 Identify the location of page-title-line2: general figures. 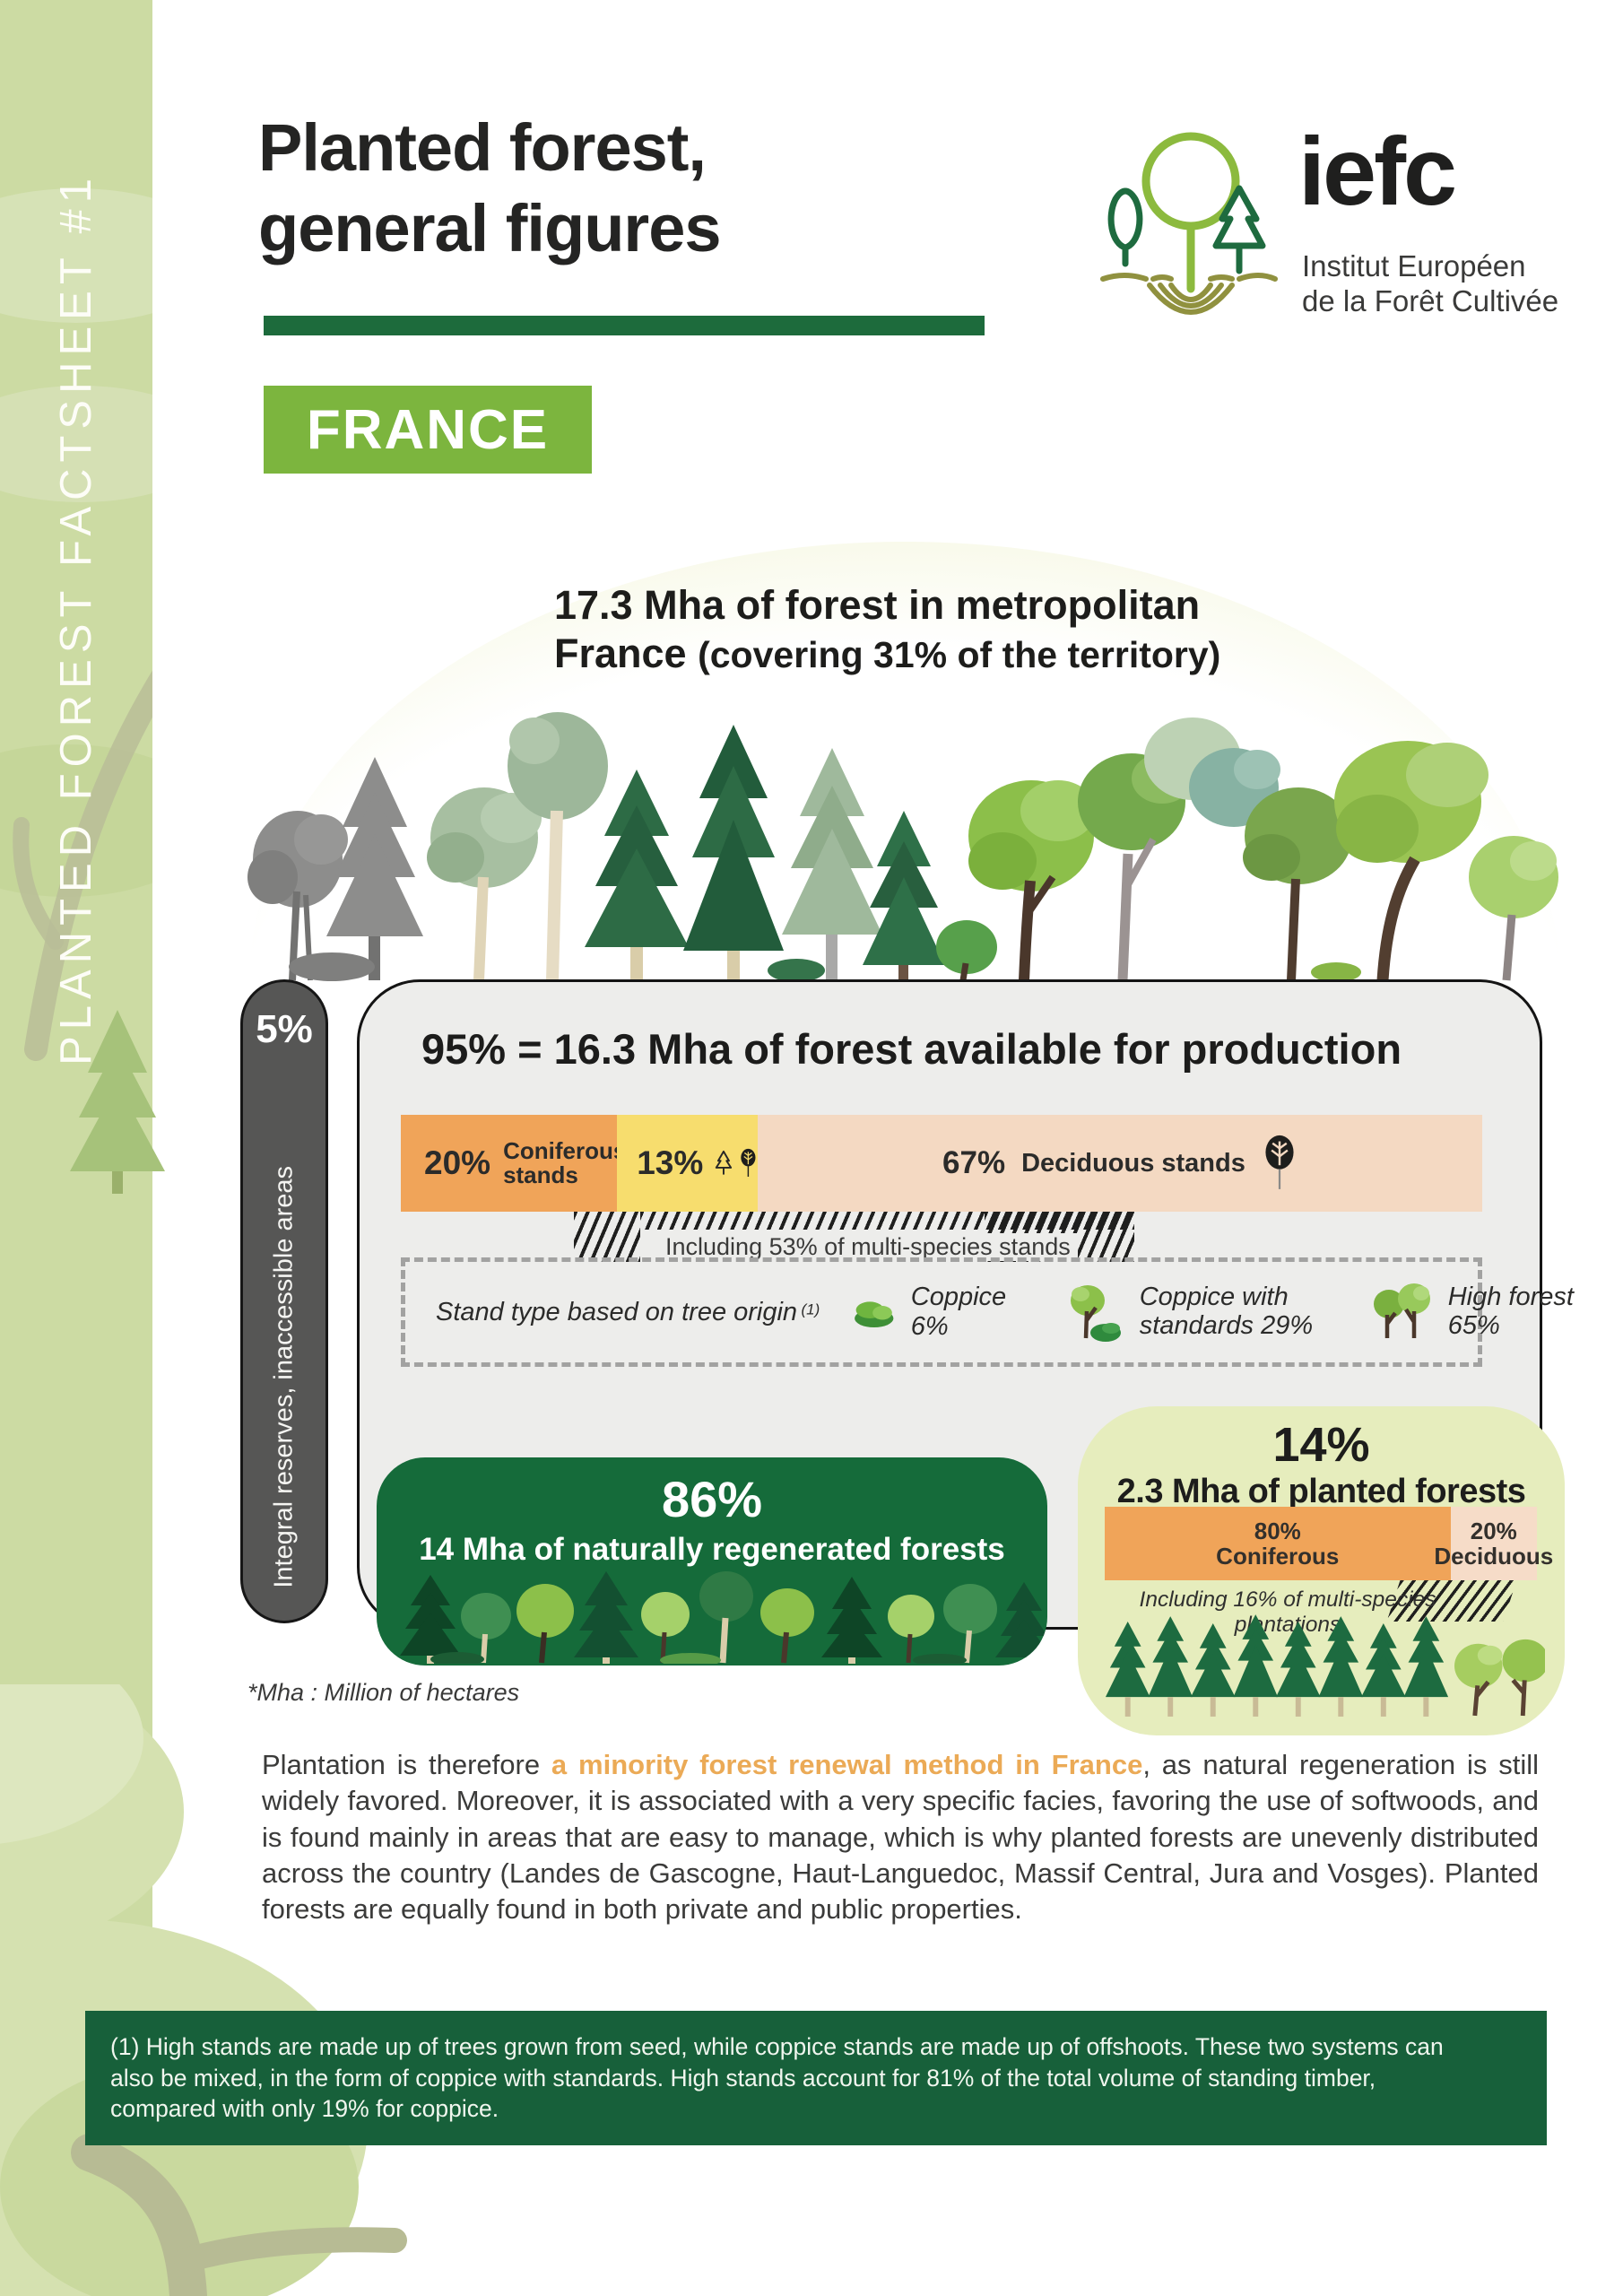
(490, 228).